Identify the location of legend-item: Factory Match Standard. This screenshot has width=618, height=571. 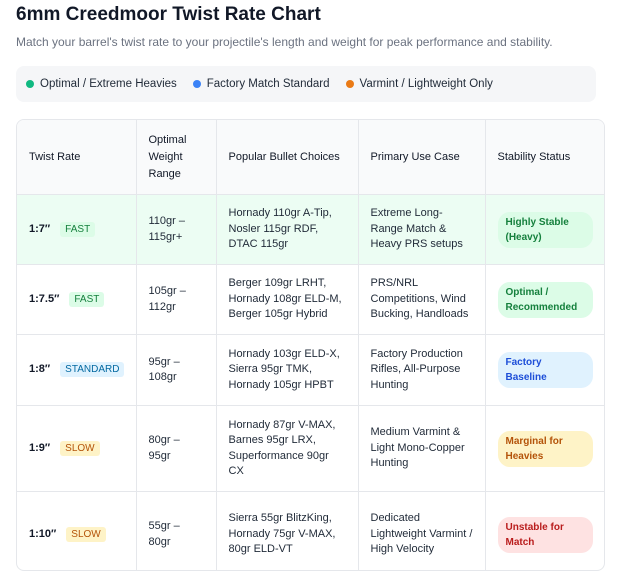
(261, 84).